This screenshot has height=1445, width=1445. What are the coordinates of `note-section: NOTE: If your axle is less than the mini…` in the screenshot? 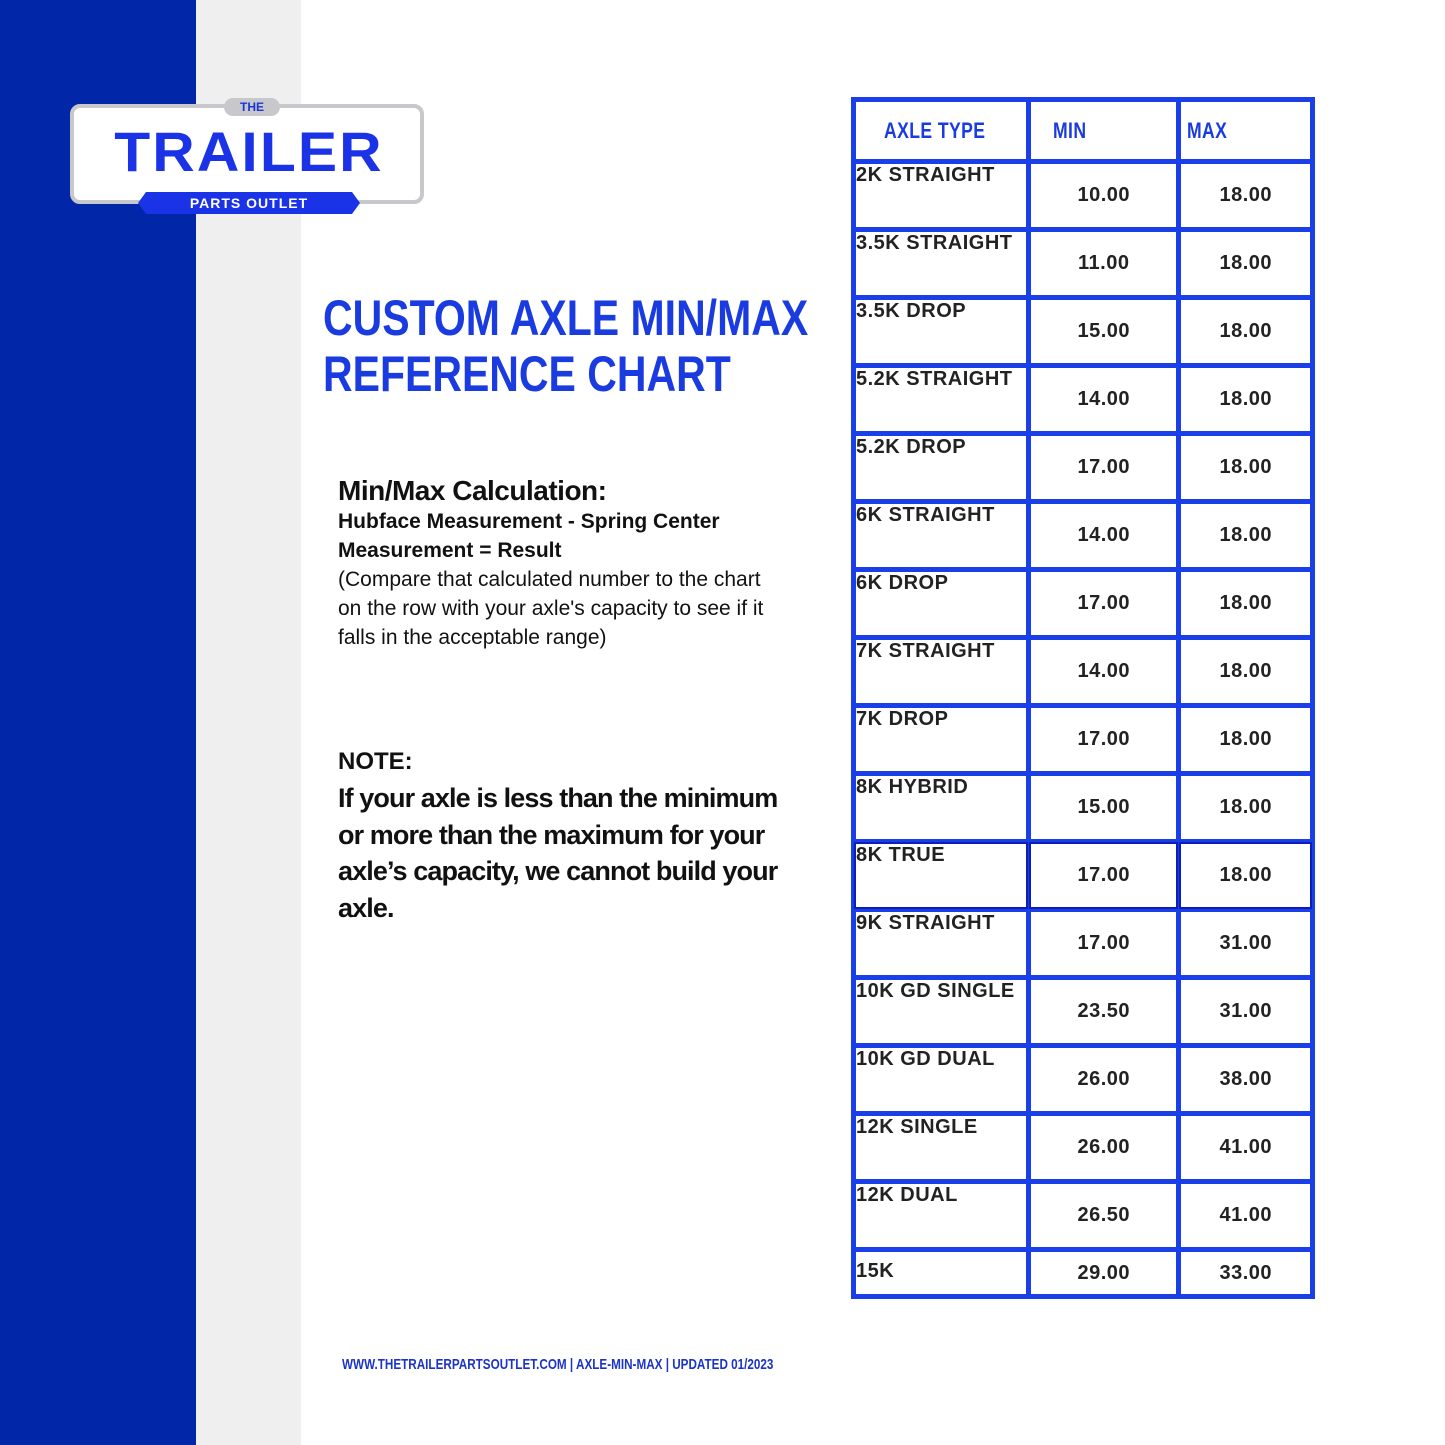 It's located at (568, 837).